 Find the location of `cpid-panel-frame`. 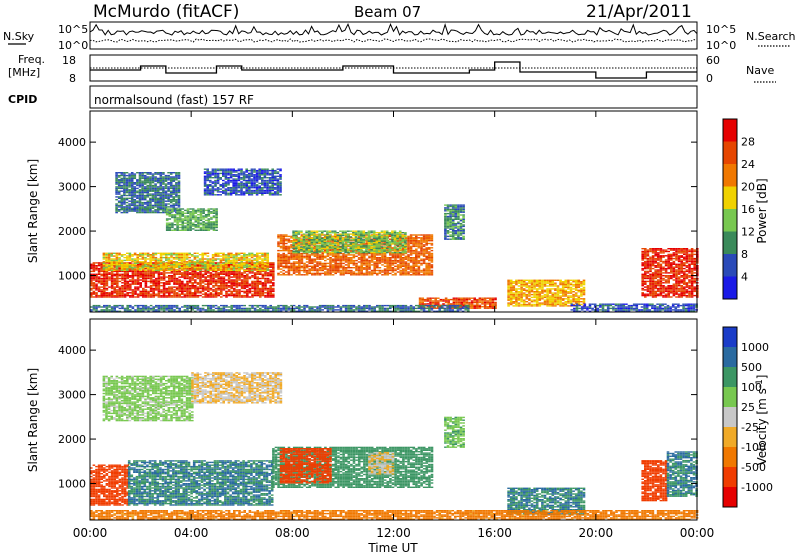

cpid-panel-frame is located at coordinates (393, 97).